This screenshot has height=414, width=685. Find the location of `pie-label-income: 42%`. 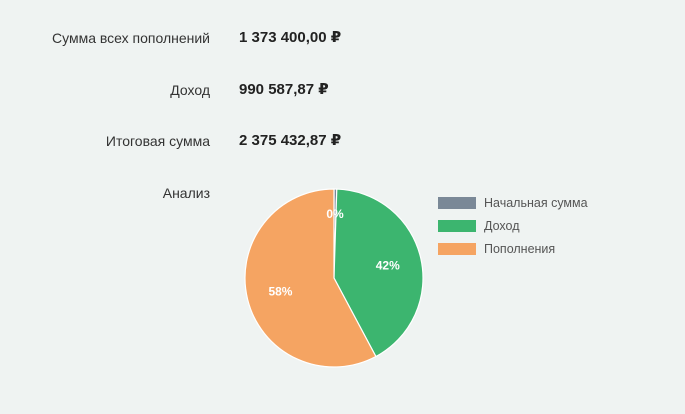

pie-label-income: 42% is located at coordinates (388, 265).